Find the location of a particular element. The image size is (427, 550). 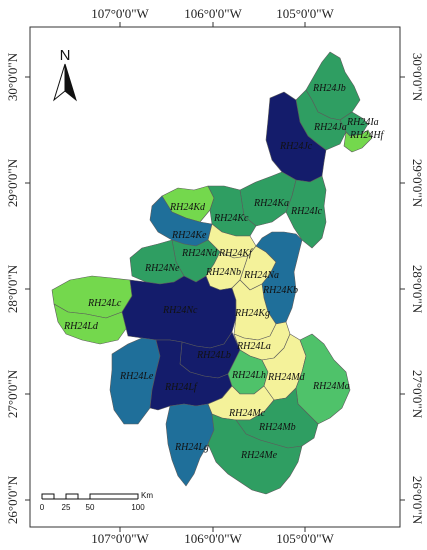

bottom-tick-label: 106°0'0"W is located at coordinates (213, 538).